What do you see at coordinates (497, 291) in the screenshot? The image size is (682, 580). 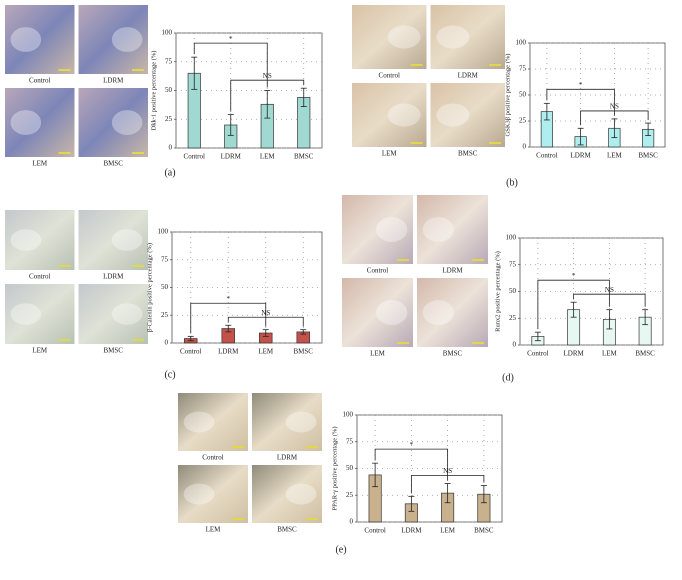 I see `y-axis-label: Runx2 positive percentage (%)` at bounding box center [497, 291].